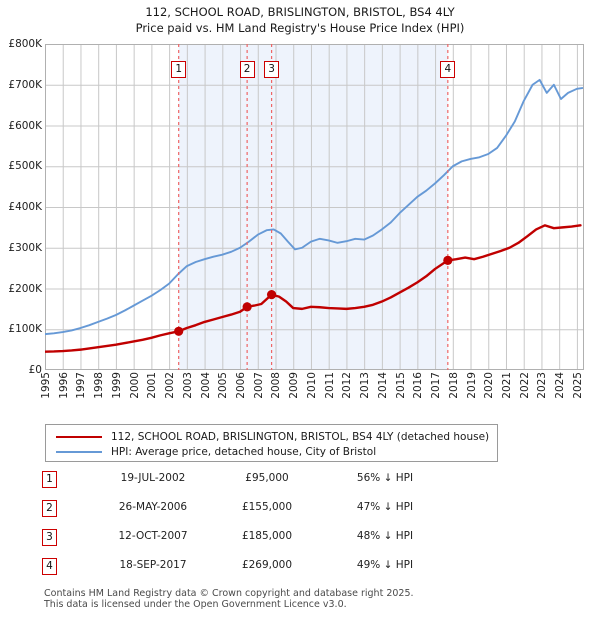 This screenshot has width=600, height=620. I want to click on x-axis-tick-label: 2018, so click(453, 385).